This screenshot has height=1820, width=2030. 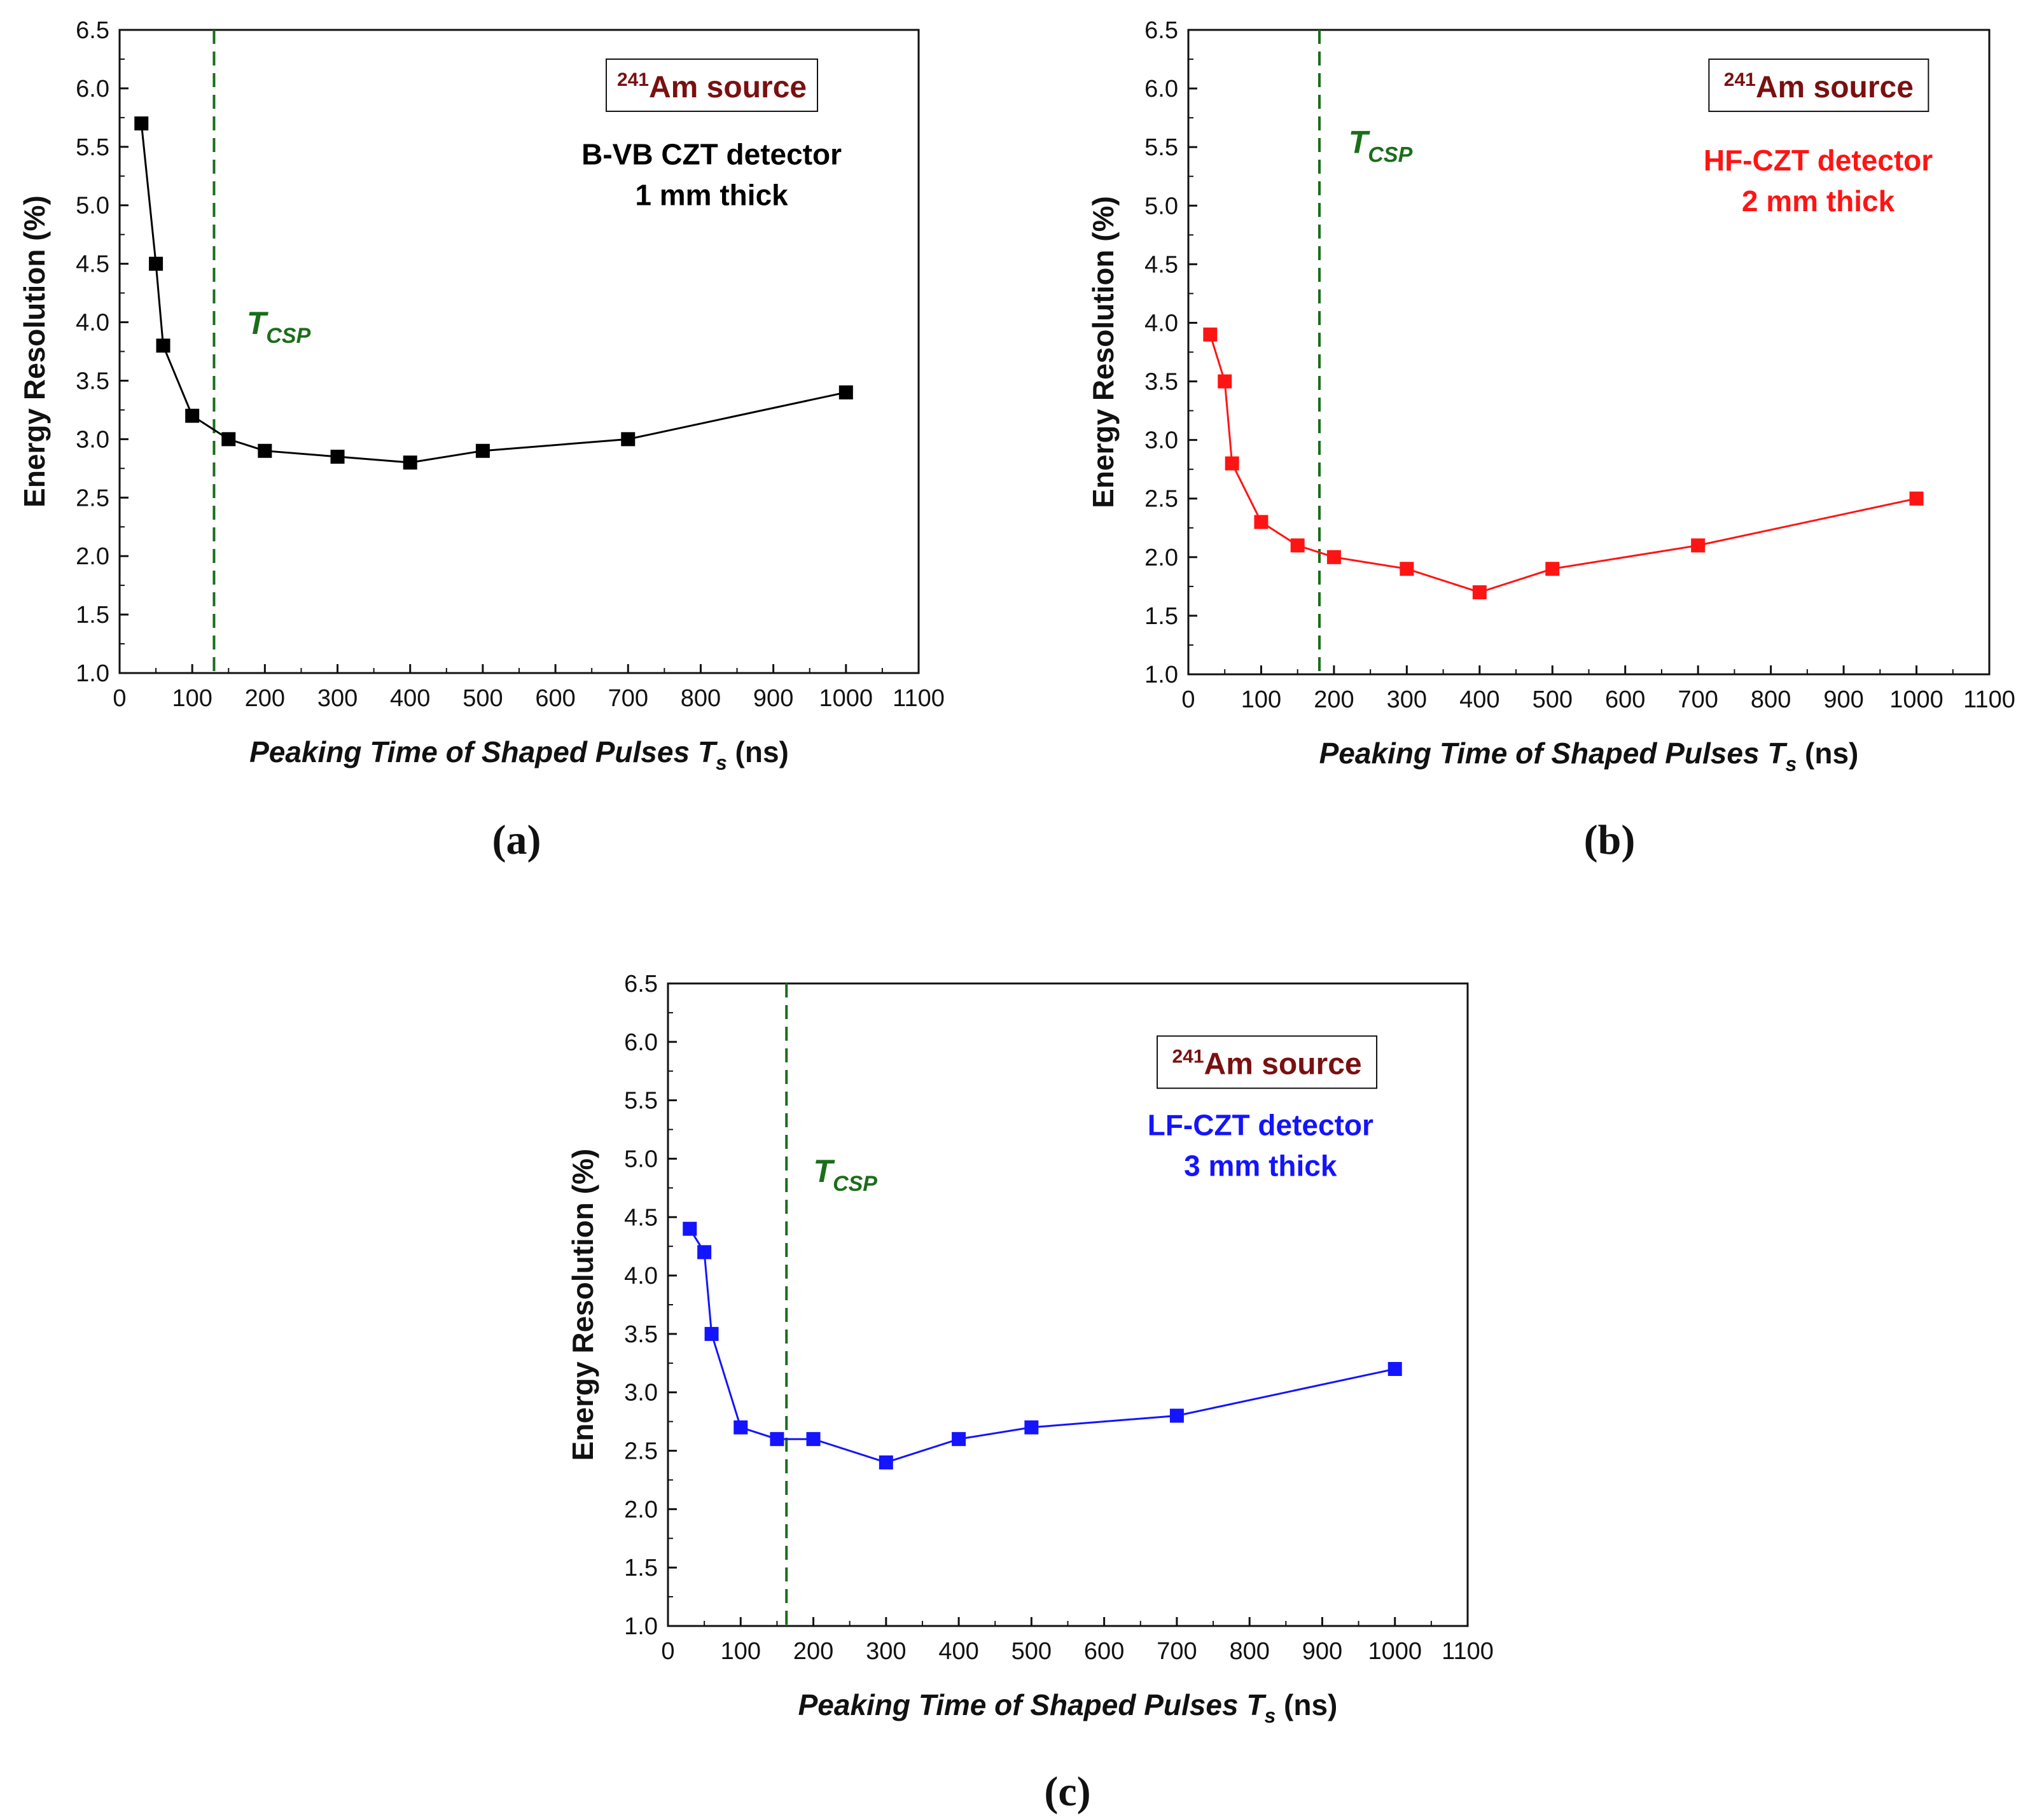 I want to click on y-tick-label: 5.0, so click(x=1161, y=206).